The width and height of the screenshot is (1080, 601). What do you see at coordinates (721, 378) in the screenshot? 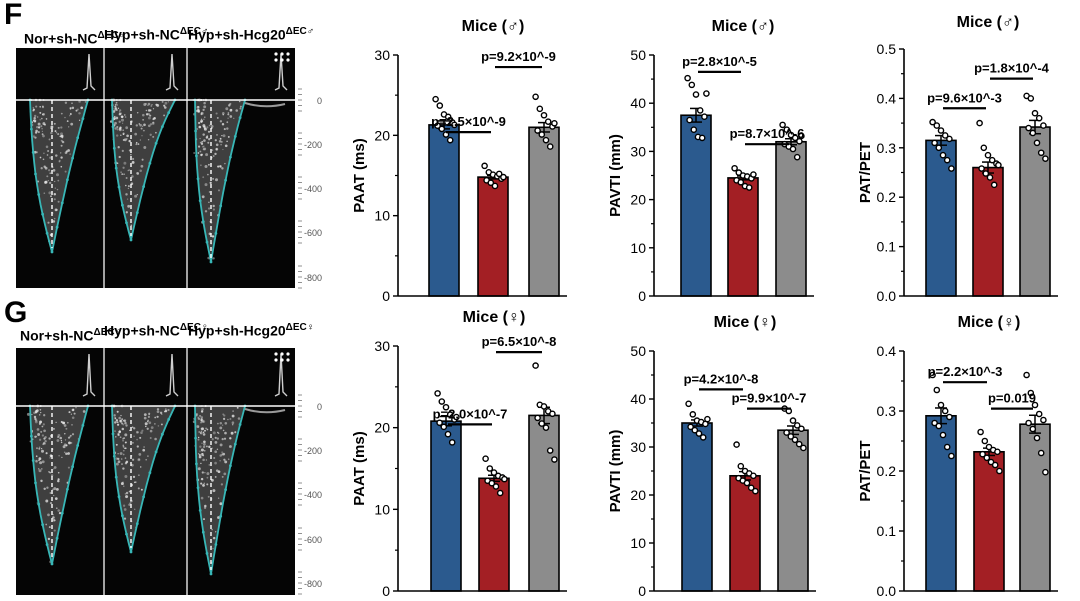
I see `p-value-label: p=4.2×10^-8` at bounding box center [721, 378].